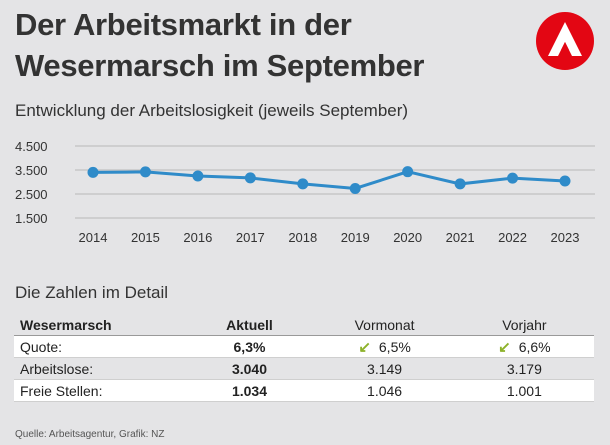 The image size is (610, 445). What do you see at coordinates (197, 237) in the screenshot?
I see `x-tick-label: 2016` at bounding box center [197, 237].